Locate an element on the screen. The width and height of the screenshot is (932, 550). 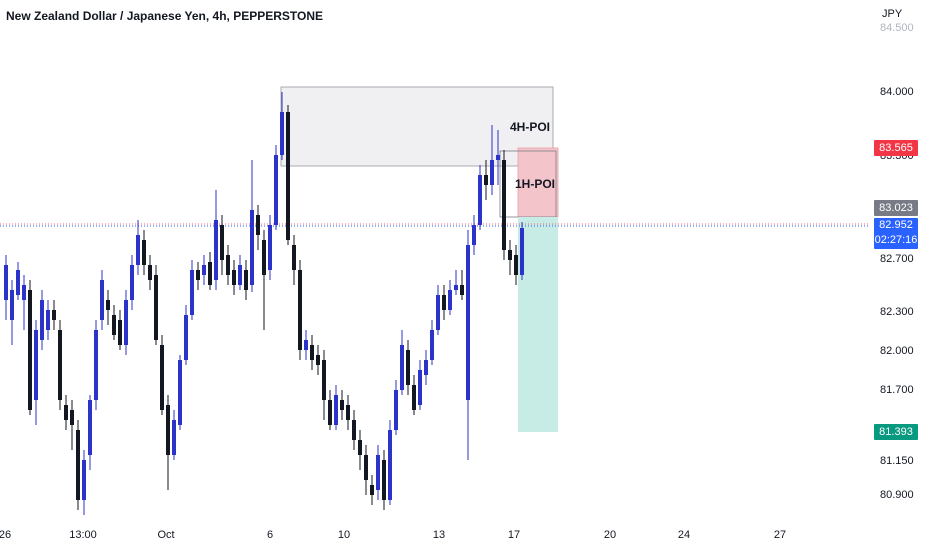
entry-price-tag: 83.023 is located at coordinates (896, 208).